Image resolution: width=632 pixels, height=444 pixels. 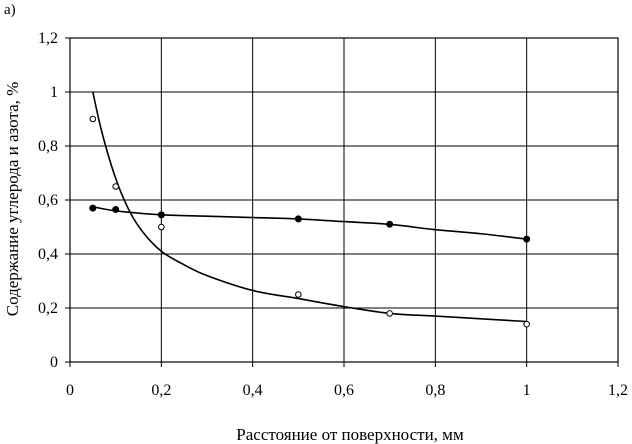 I want to click on x-tick-label: 0, so click(x=70, y=390).